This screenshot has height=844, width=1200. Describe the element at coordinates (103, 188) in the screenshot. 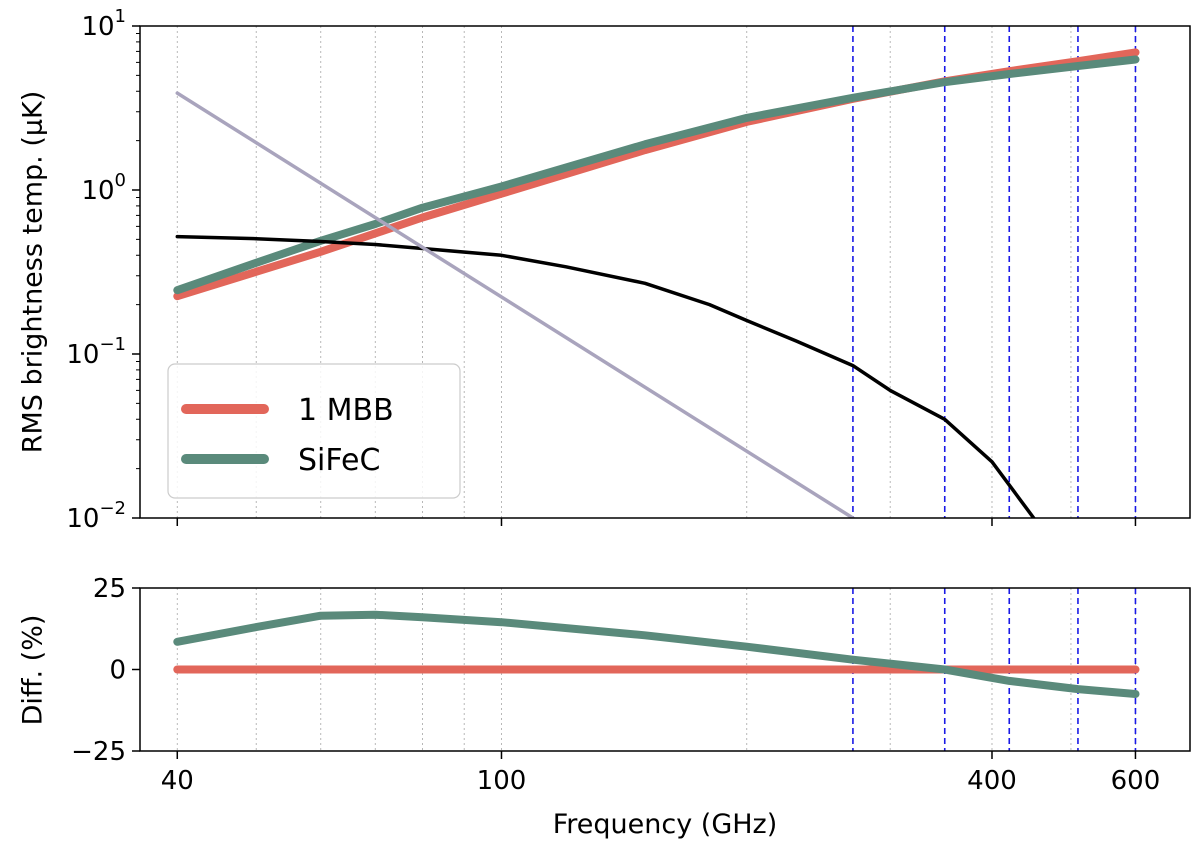

I see `y-tick-label: 10⁰` at that location.